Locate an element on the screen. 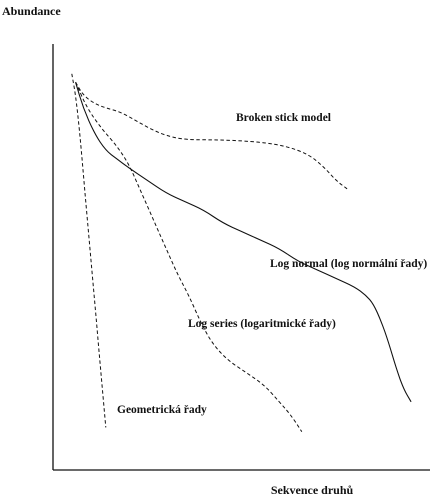 The width and height of the screenshot is (436, 501). series-line-broken-stick-model is located at coordinates (211, 136).